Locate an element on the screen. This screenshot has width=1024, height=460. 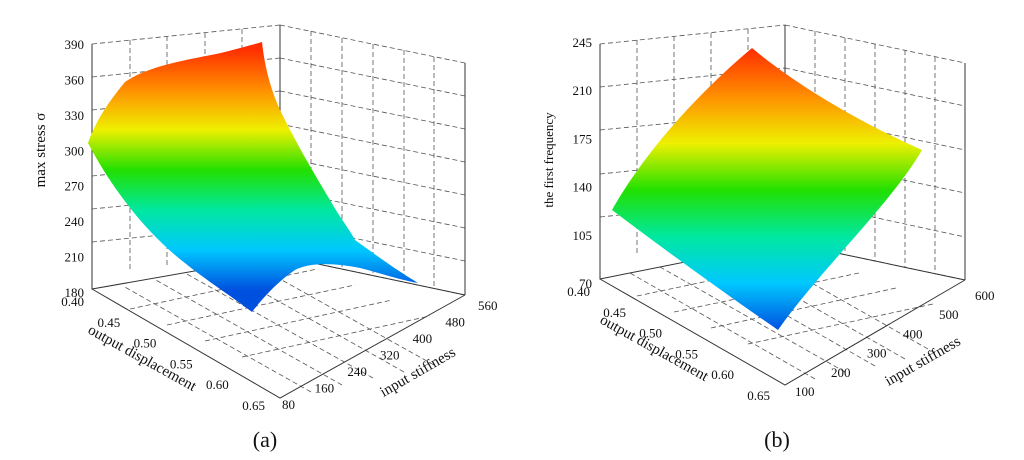
chart-b-y-tick-label: 400 is located at coordinates (913, 333).